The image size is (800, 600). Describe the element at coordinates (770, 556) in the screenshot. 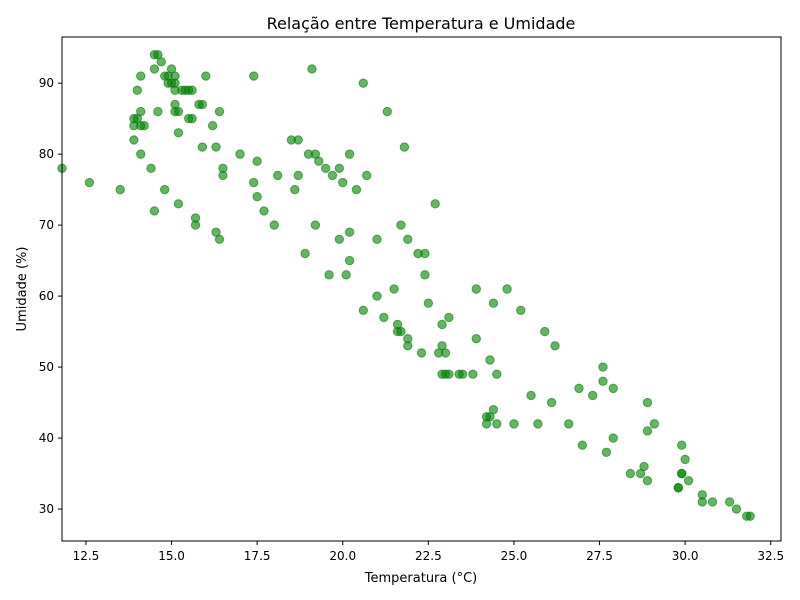

I see `x-tick-label-8: 32.5` at that location.